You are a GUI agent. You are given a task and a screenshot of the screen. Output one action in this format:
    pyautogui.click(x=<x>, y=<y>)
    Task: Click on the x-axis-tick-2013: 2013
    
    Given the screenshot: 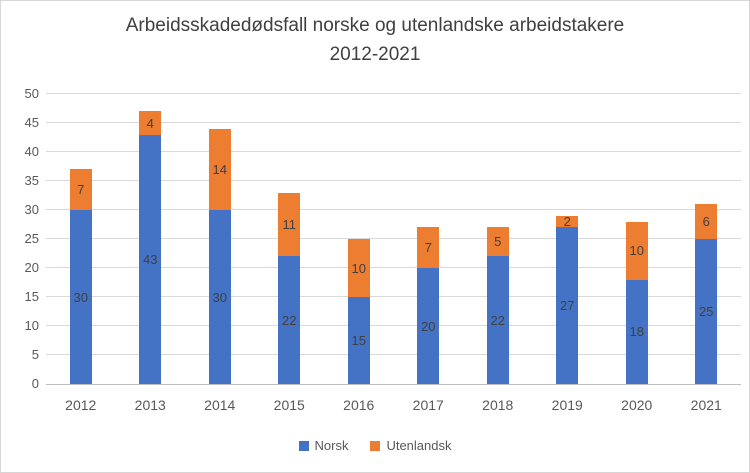 What is the action you would take?
    pyautogui.click(x=150, y=405)
    